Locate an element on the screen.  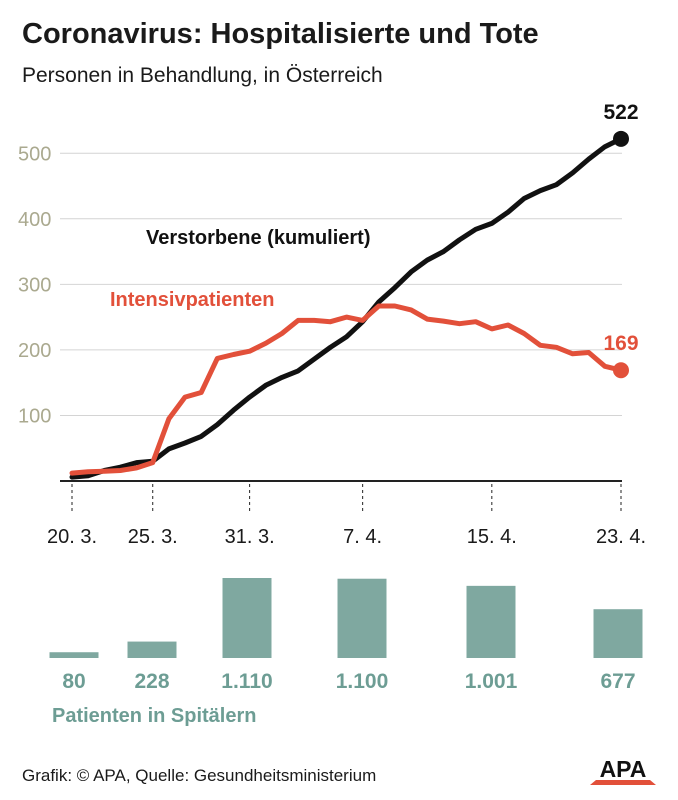
x-tick-label: 25. 3. is located at coordinates (153, 537).